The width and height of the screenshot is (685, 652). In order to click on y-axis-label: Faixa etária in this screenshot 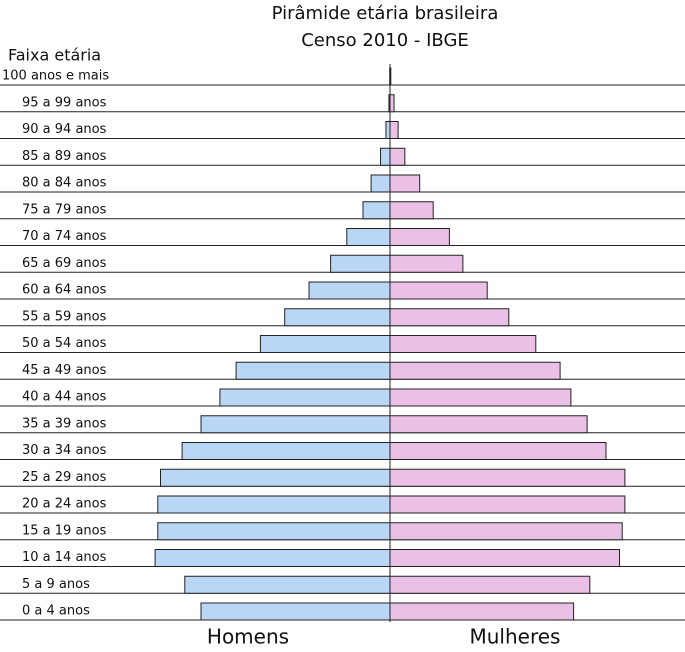, I will do `click(54, 55)`.